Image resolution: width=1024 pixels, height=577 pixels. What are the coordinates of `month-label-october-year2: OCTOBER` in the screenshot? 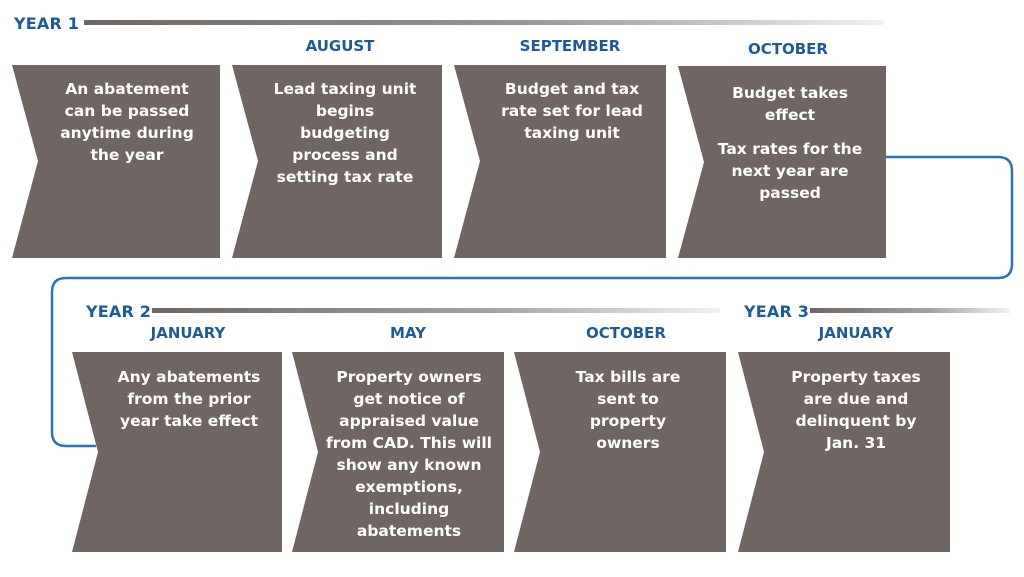 It's located at (626, 333).